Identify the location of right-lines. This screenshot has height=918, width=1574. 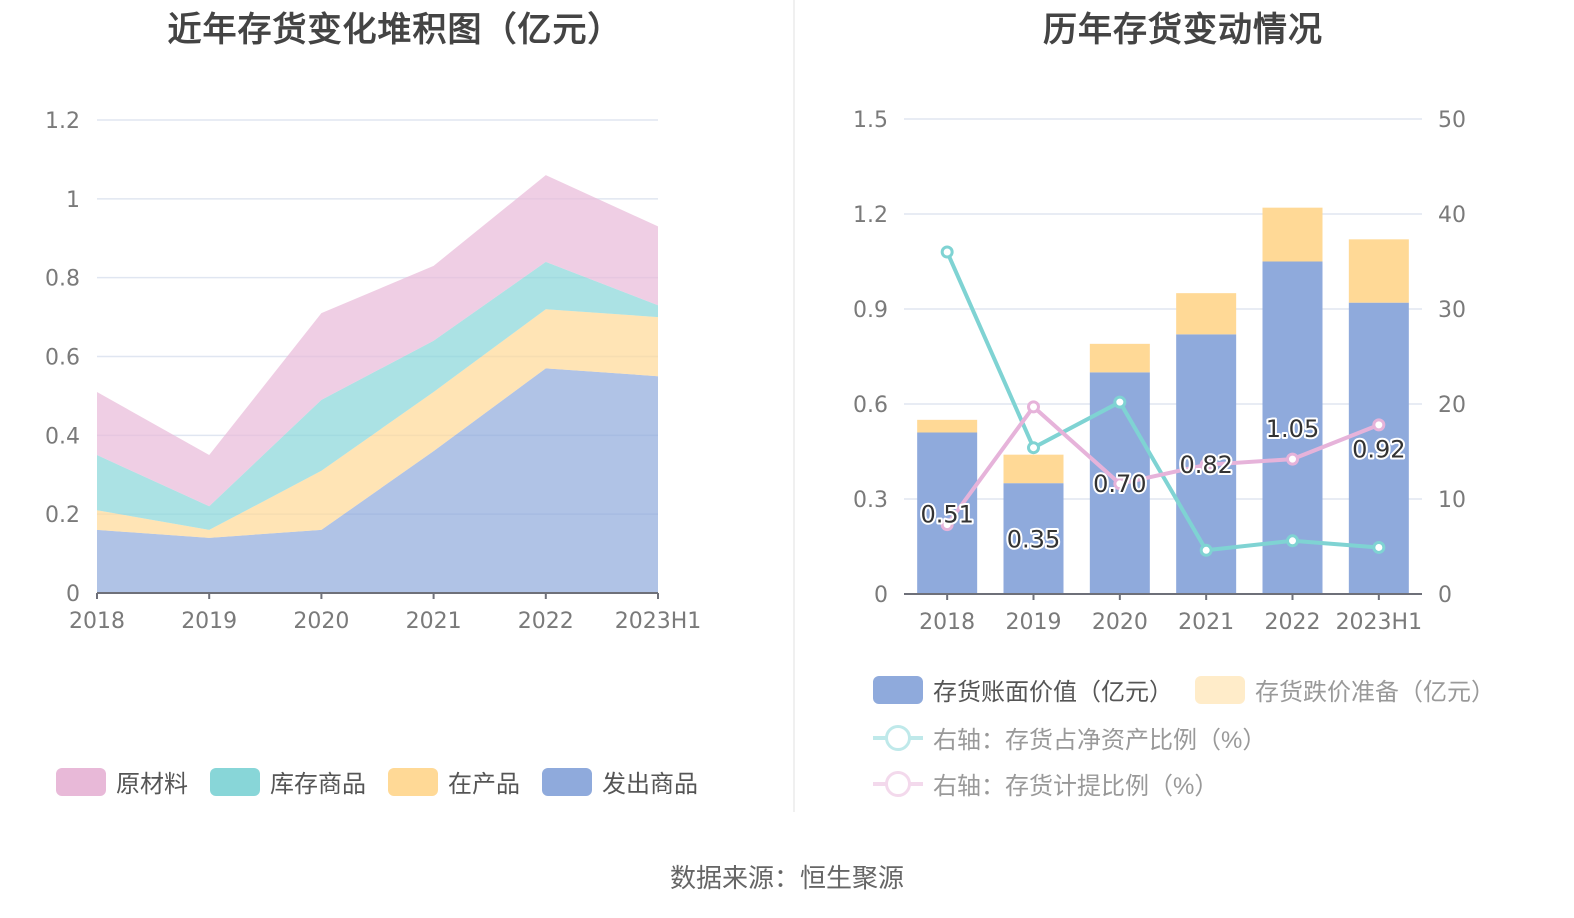
(1163, 401).